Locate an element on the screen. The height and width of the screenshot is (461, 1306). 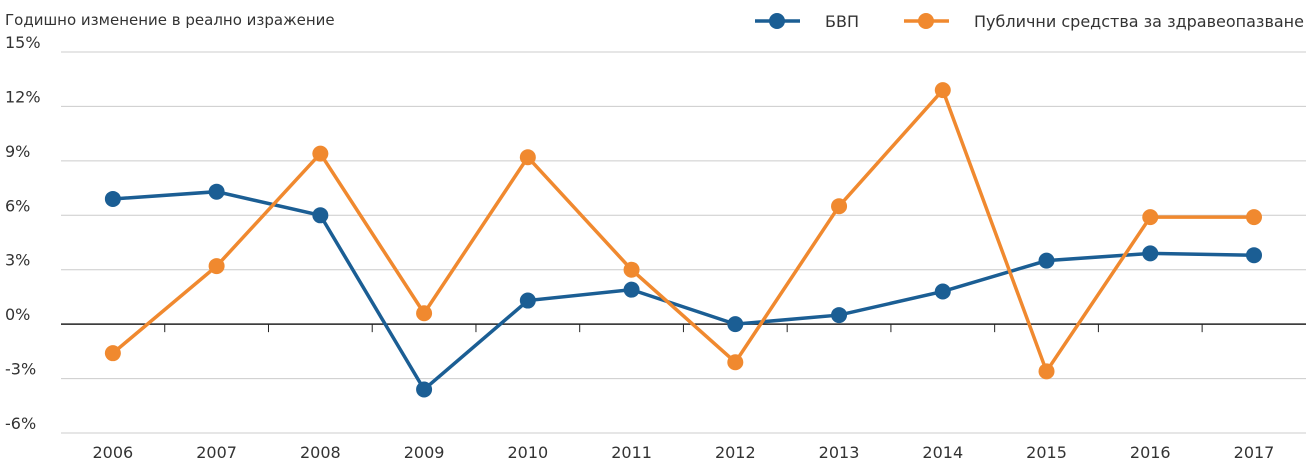
y-tick-label: 3% is located at coordinates (17, 260).